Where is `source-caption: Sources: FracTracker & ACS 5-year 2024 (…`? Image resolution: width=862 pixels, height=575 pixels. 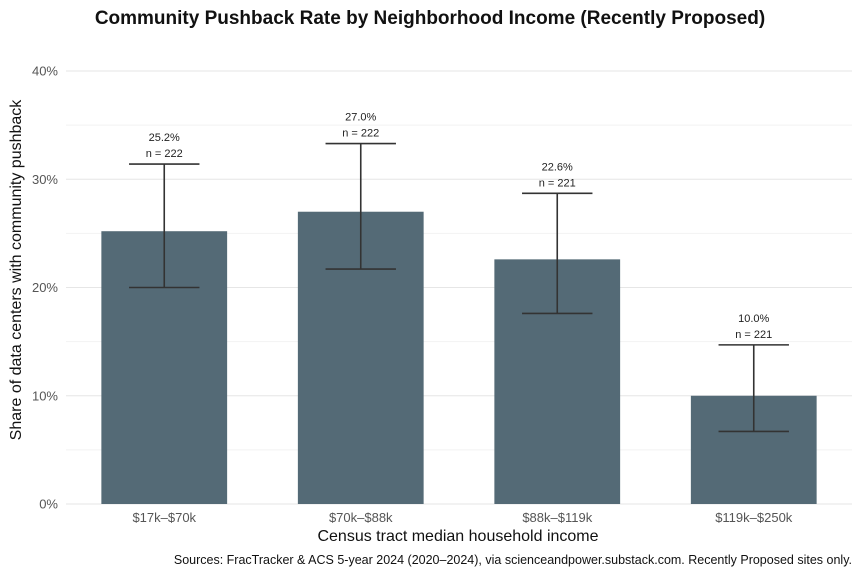
source-caption: Sources: FracTracker & ACS 5-year 2024 (… is located at coordinates (513, 560).